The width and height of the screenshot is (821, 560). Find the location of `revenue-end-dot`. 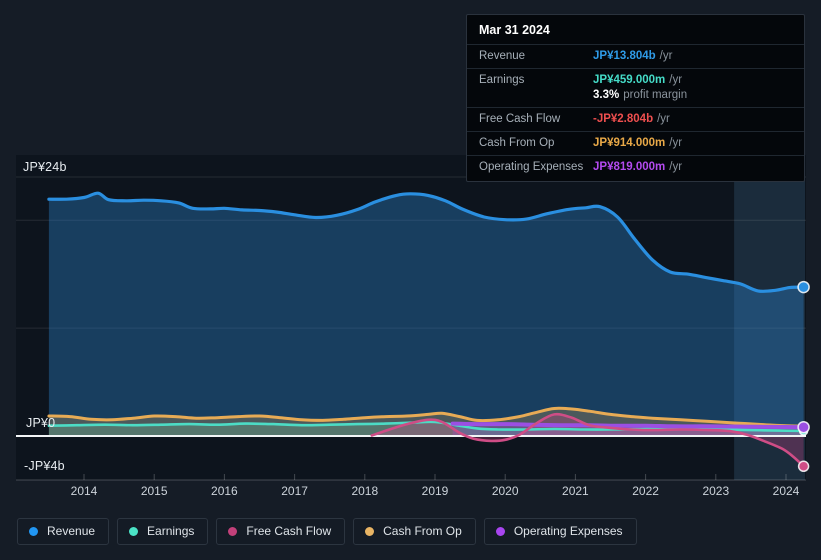

revenue-end-dot is located at coordinates (803, 287).